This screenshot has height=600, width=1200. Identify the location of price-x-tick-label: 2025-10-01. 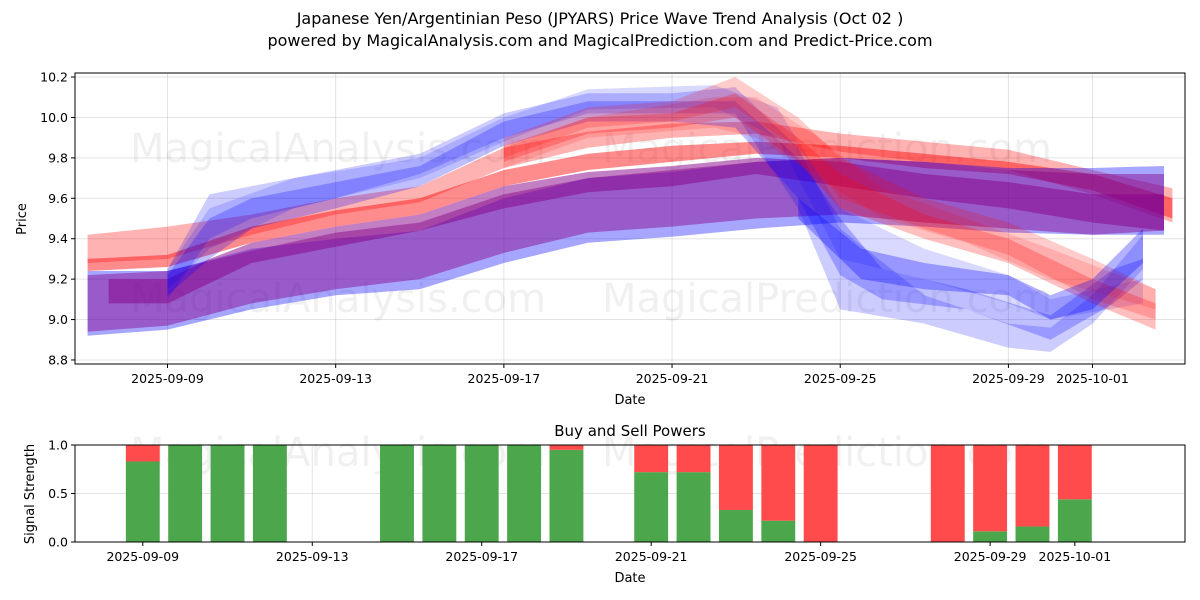
(1092, 378).